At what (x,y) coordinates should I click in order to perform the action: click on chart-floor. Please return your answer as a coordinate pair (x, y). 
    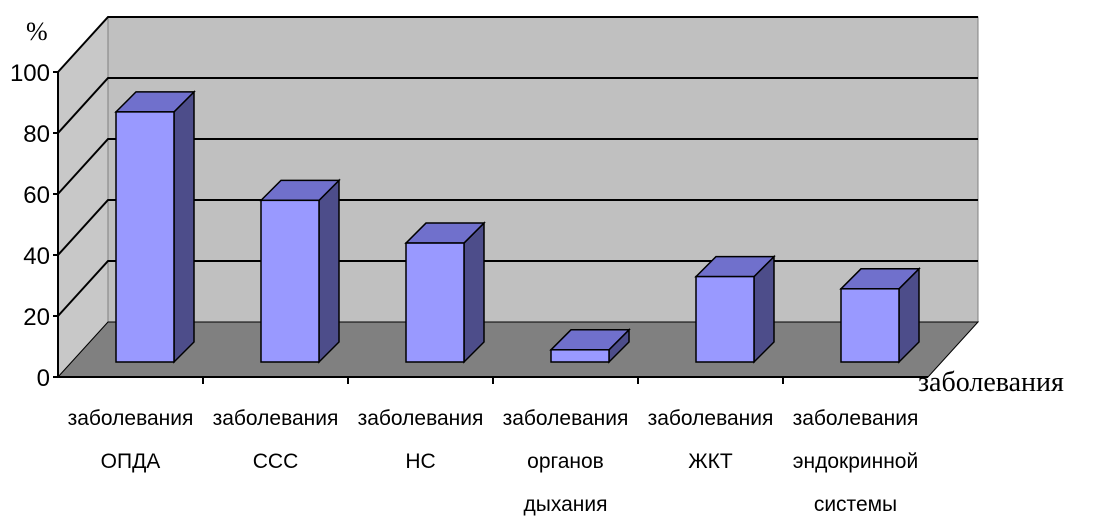
    Looking at the image, I should click on (518, 349).